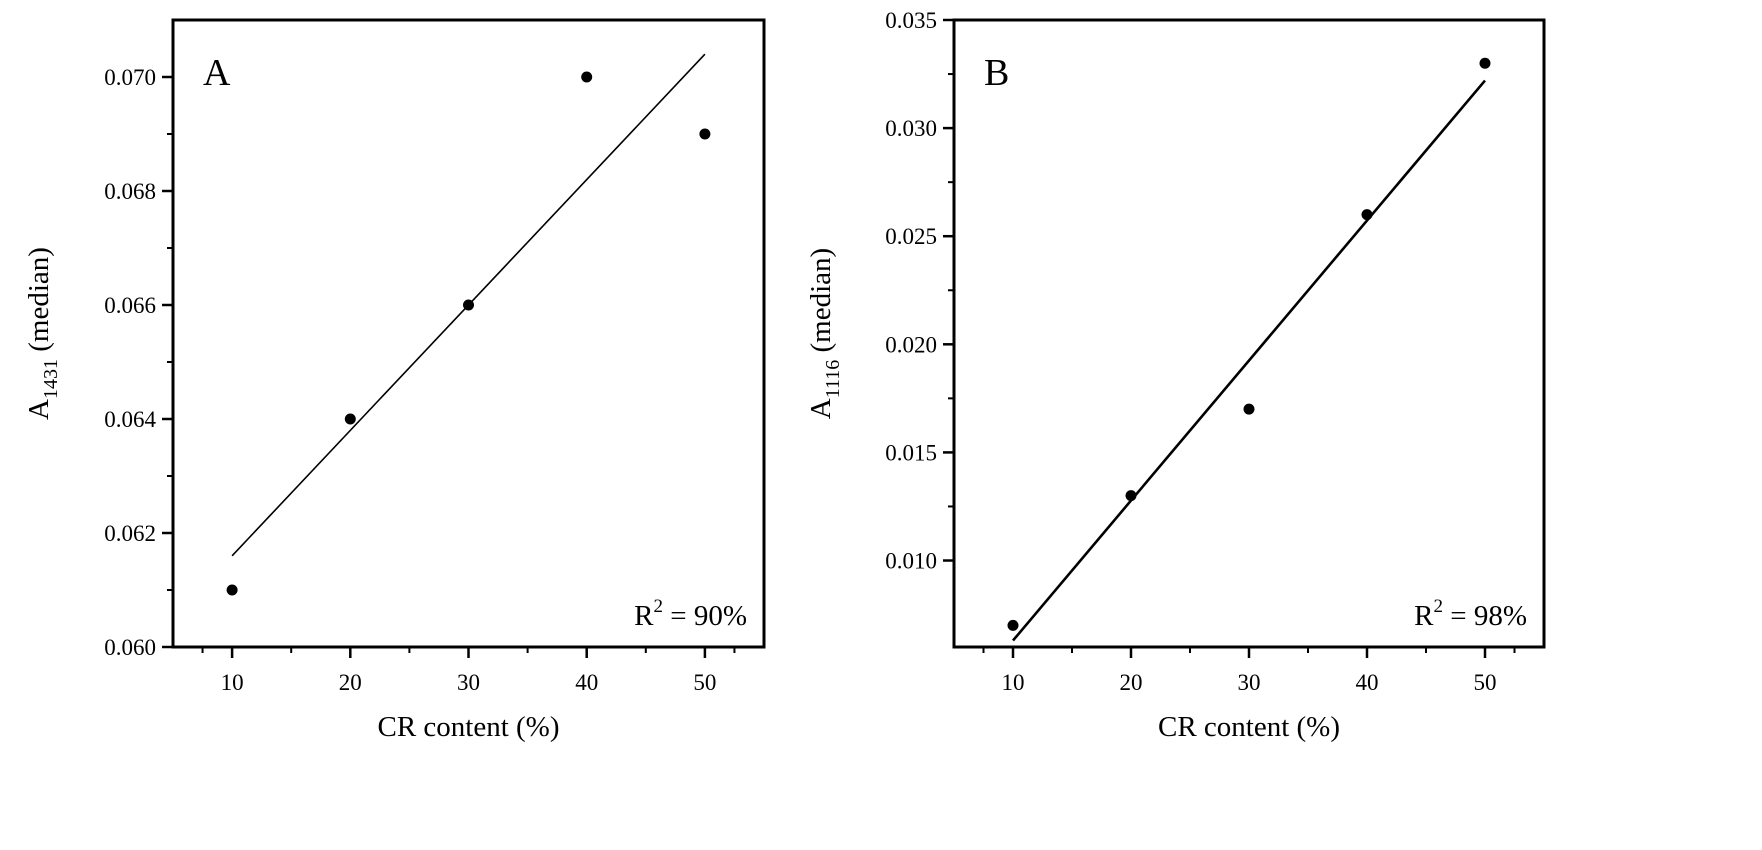  What do you see at coordinates (833, 379) in the screenshot?
I see `y-label-subscript: 1116` at bounding box center [833, 379].